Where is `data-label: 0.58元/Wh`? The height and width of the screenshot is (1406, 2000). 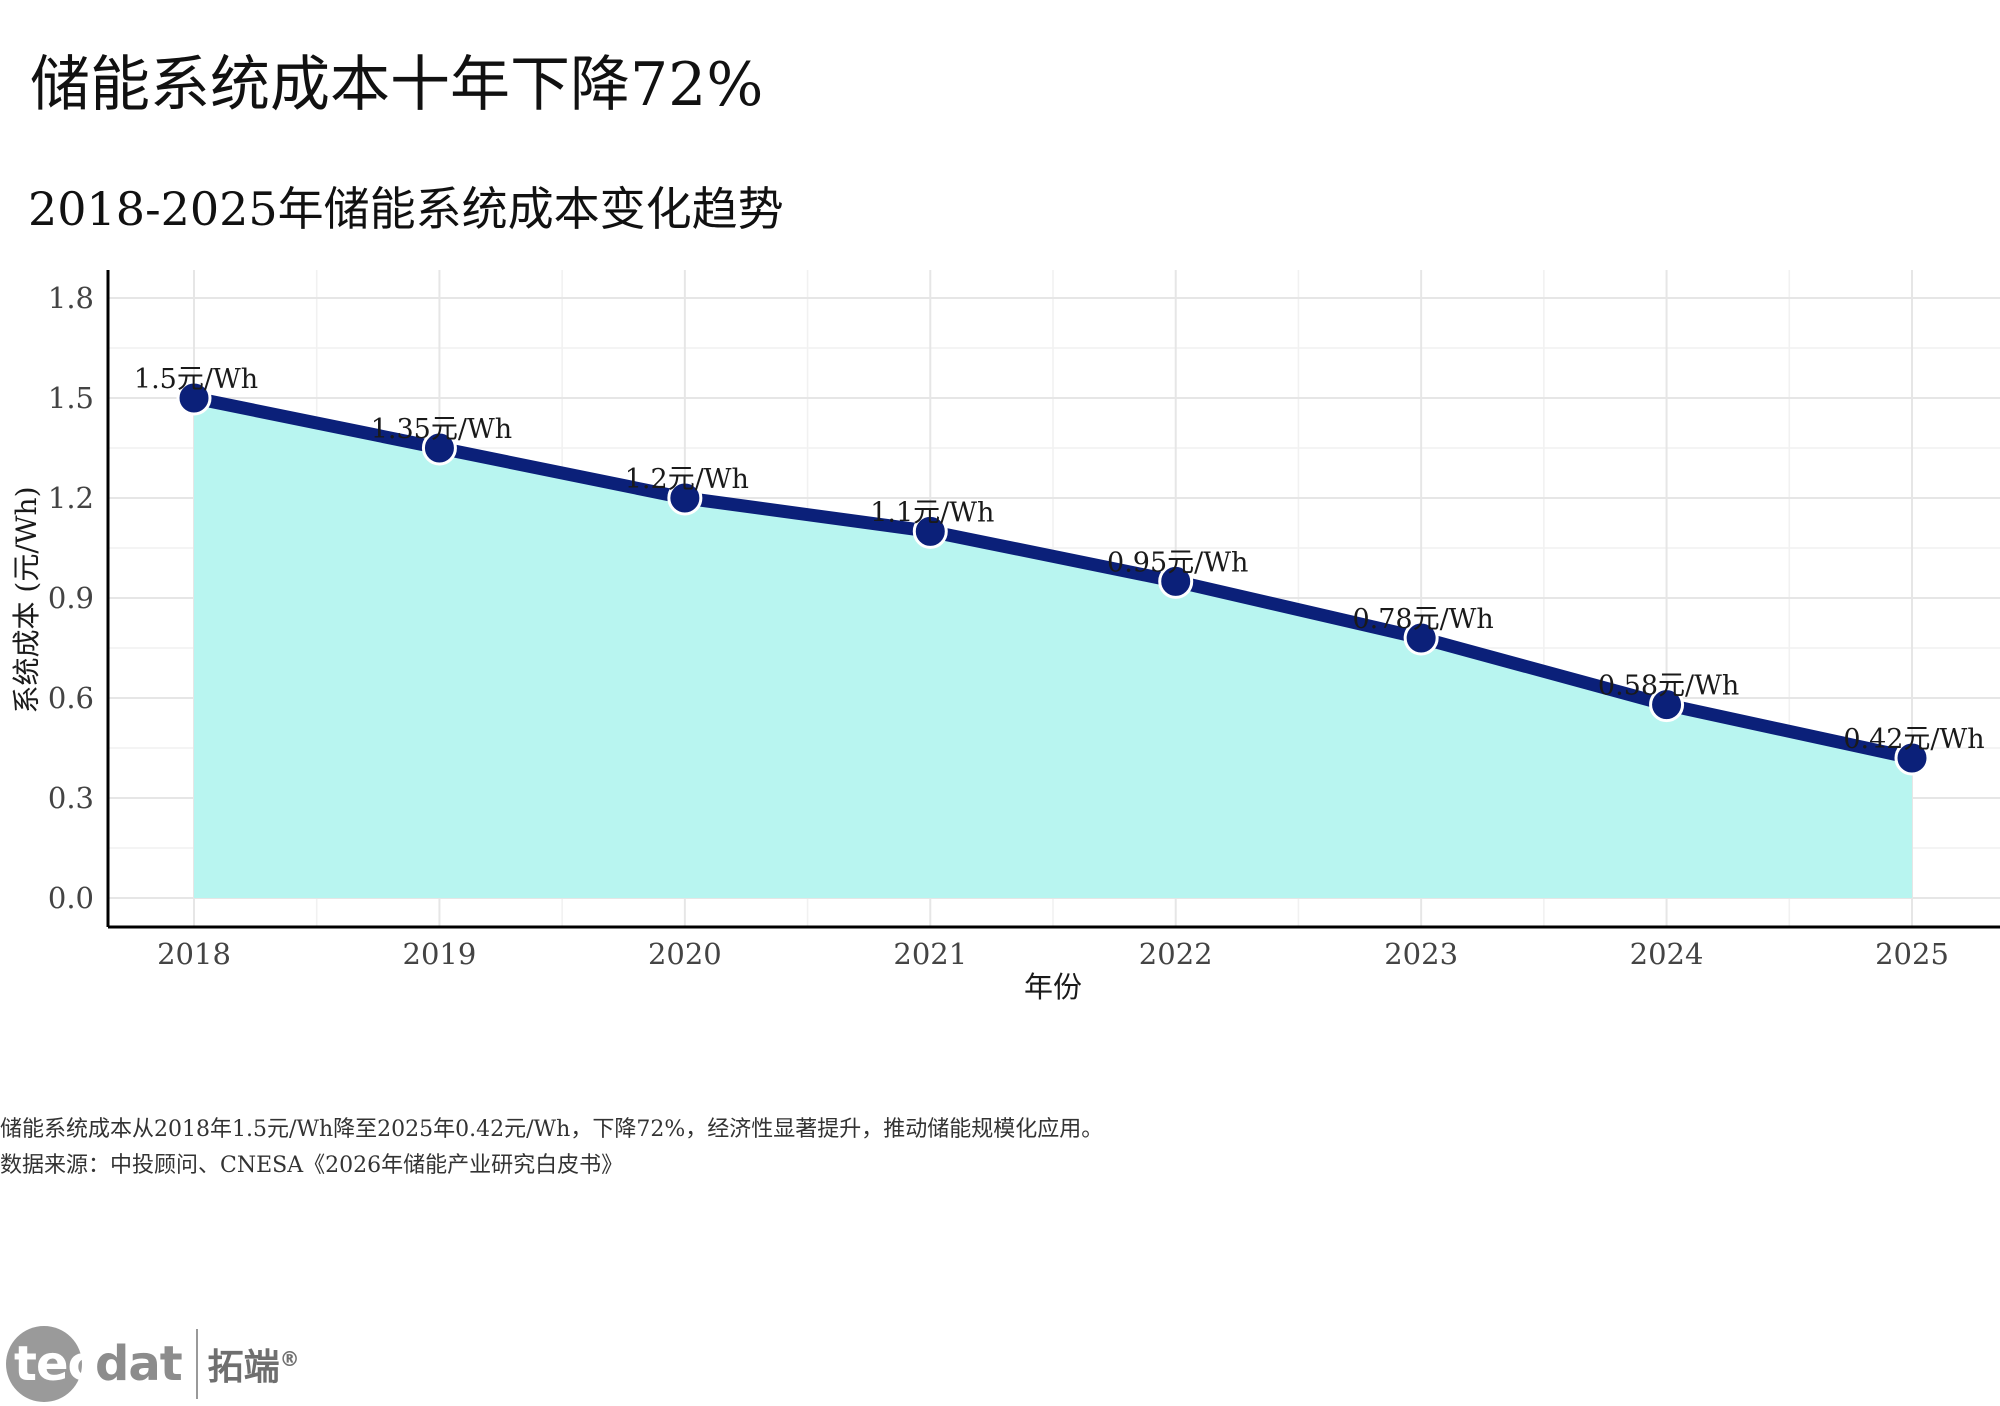 data-label: 0.58元/Wh is located at coordinates (1668, 686).